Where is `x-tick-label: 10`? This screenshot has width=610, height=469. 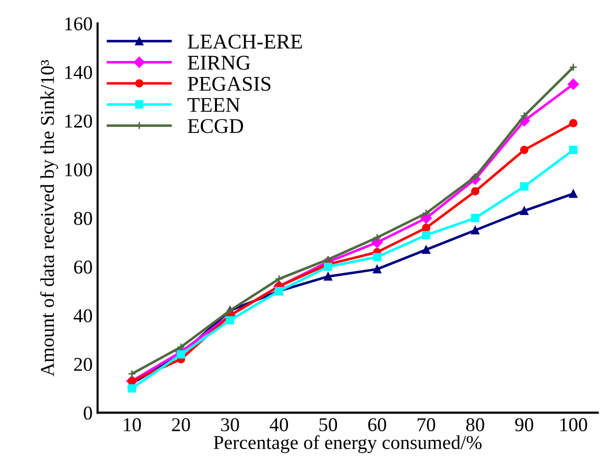
x-tick-label: 10 is located at coordinates (132, 425).